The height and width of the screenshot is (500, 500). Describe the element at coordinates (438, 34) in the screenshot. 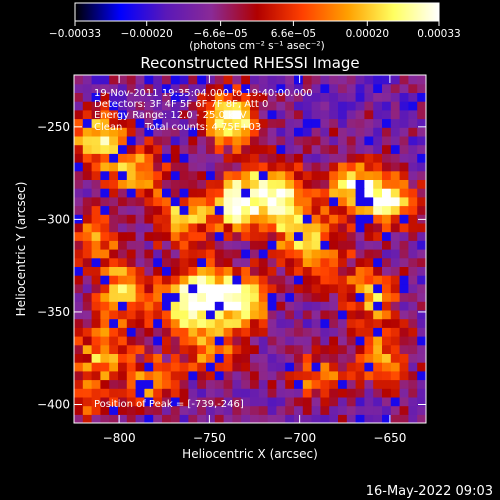

I see `colorbar-tick-label: 0.00033` at that location.